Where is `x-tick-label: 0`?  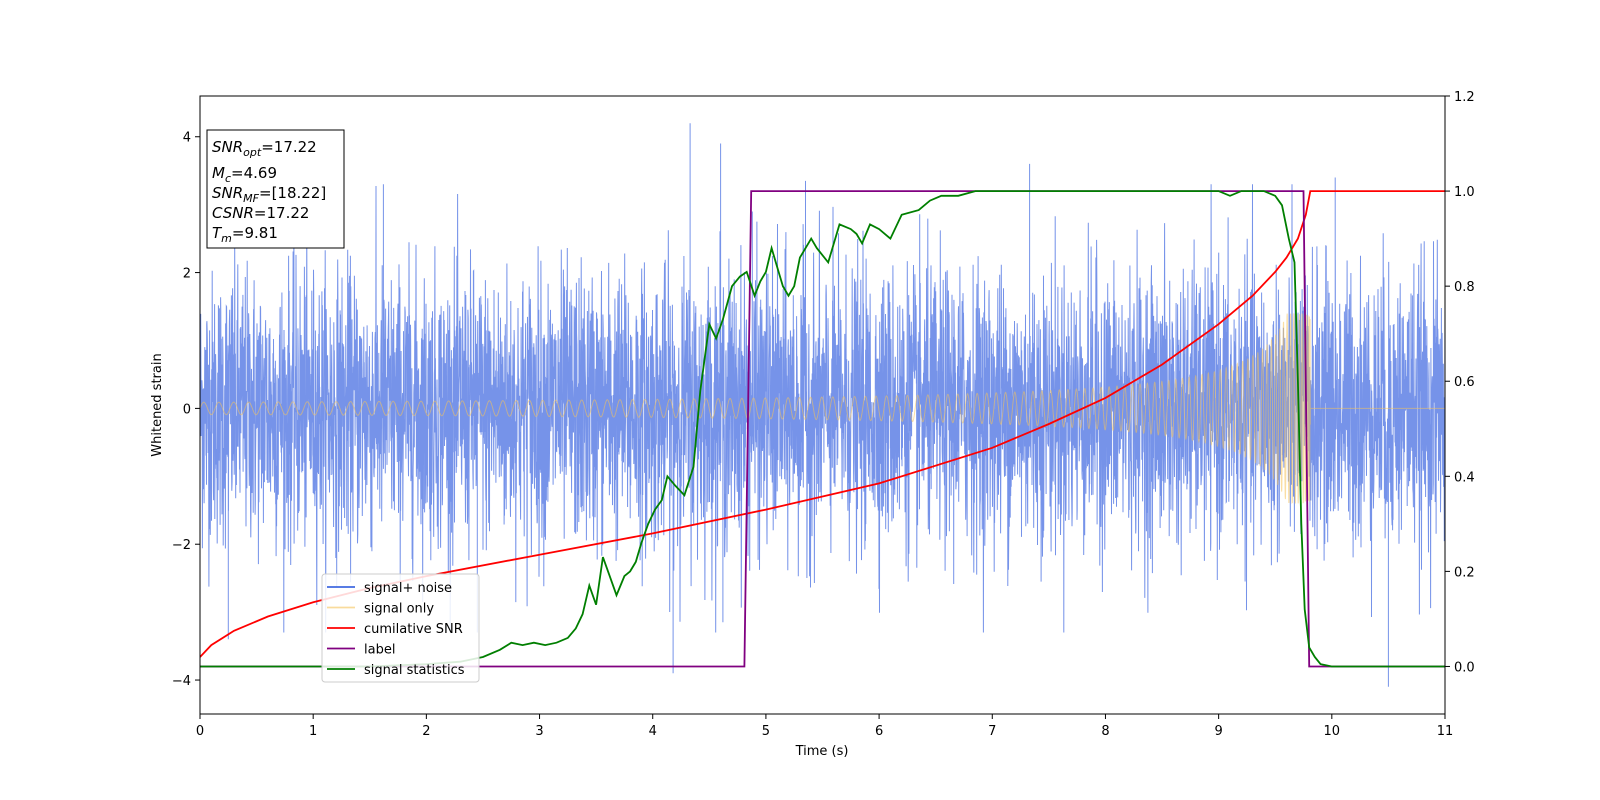
x-tick-label: 0 is located at coordinates (200, 731).